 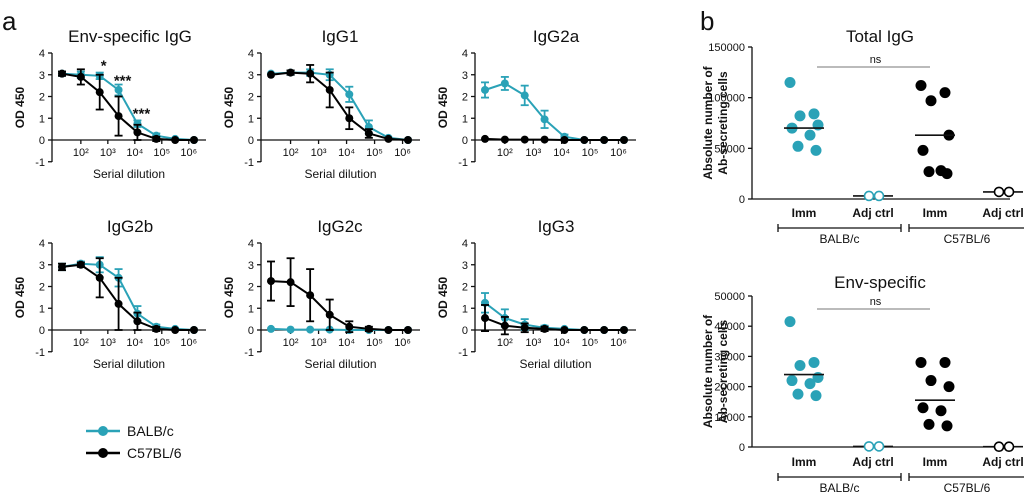 I want to click on category-label: Adj ctrl, so click(x=1002, y=213).